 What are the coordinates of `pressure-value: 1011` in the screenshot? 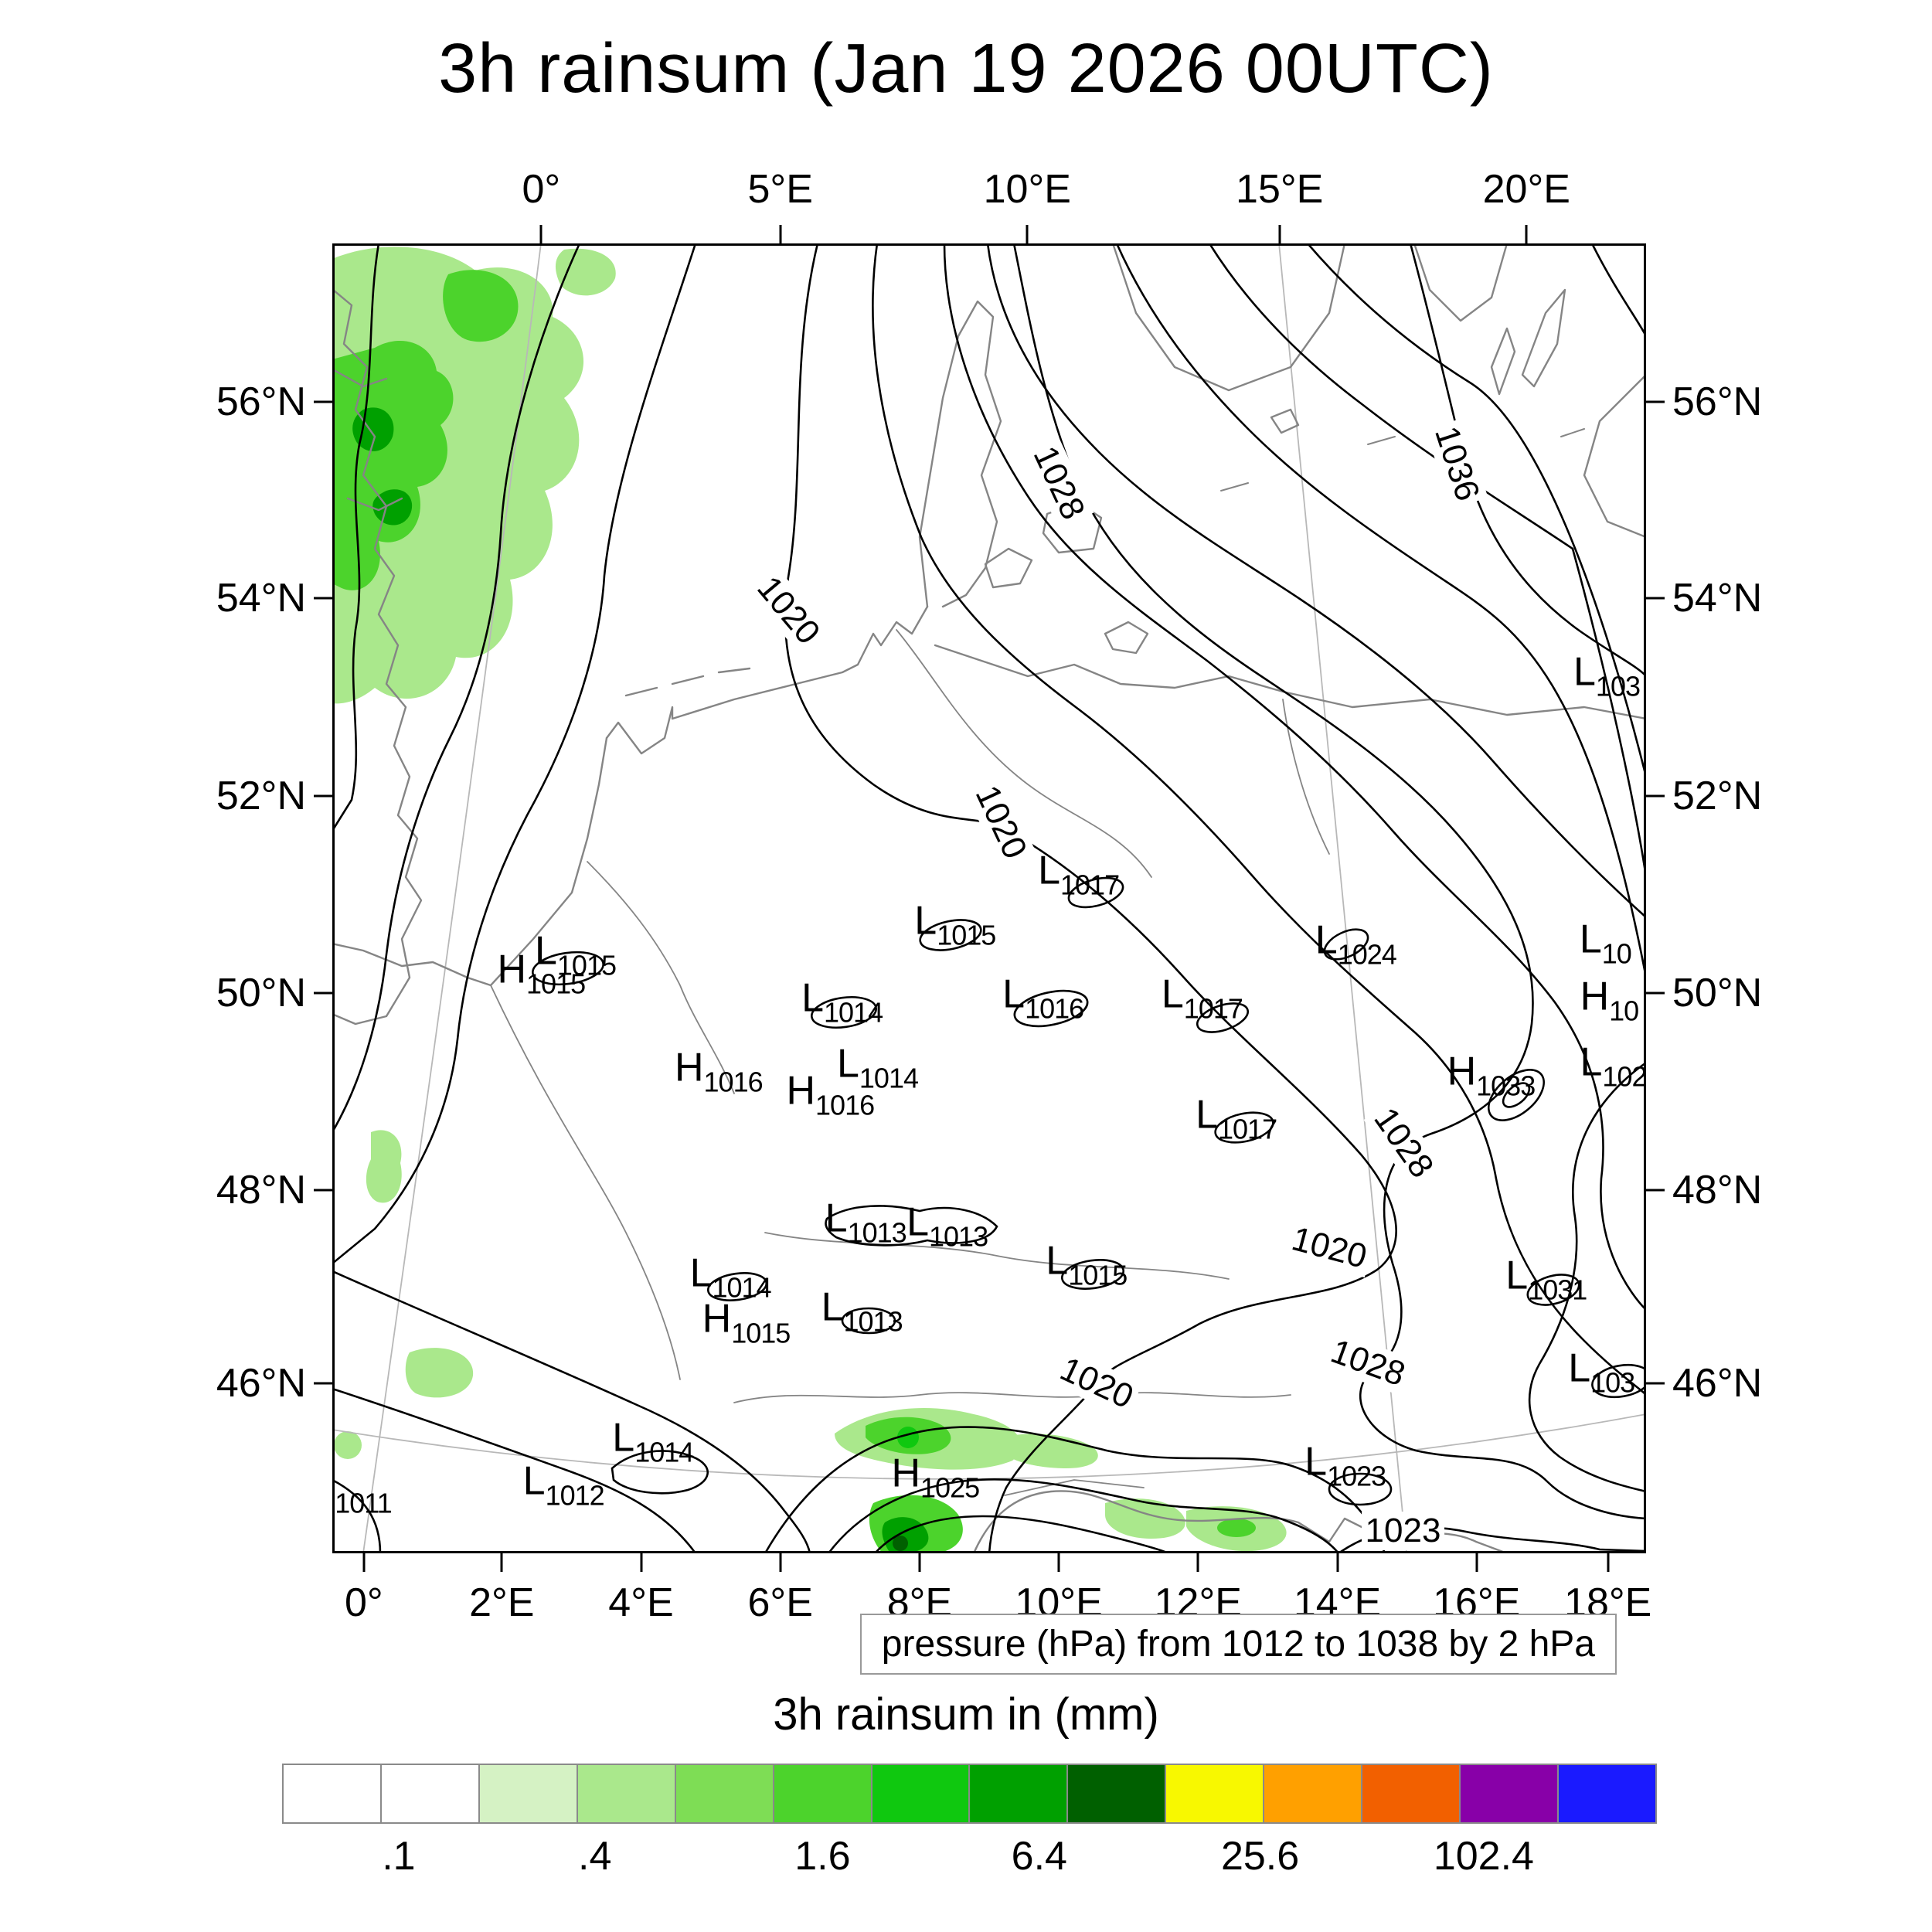 It's located at (364, 1503).